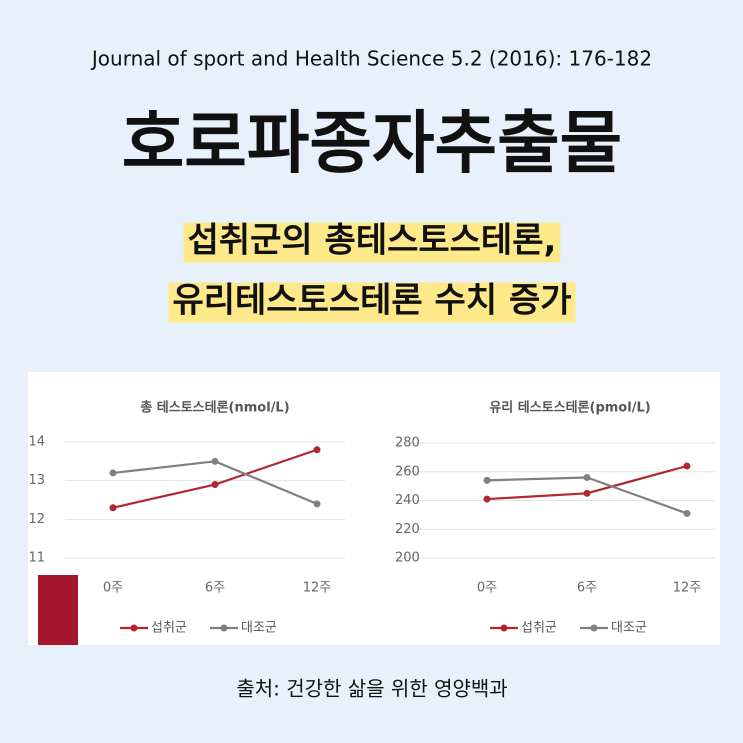  I want to click on chart-title: 유리 테스토스테론(pmol/L), so click(569, 408).